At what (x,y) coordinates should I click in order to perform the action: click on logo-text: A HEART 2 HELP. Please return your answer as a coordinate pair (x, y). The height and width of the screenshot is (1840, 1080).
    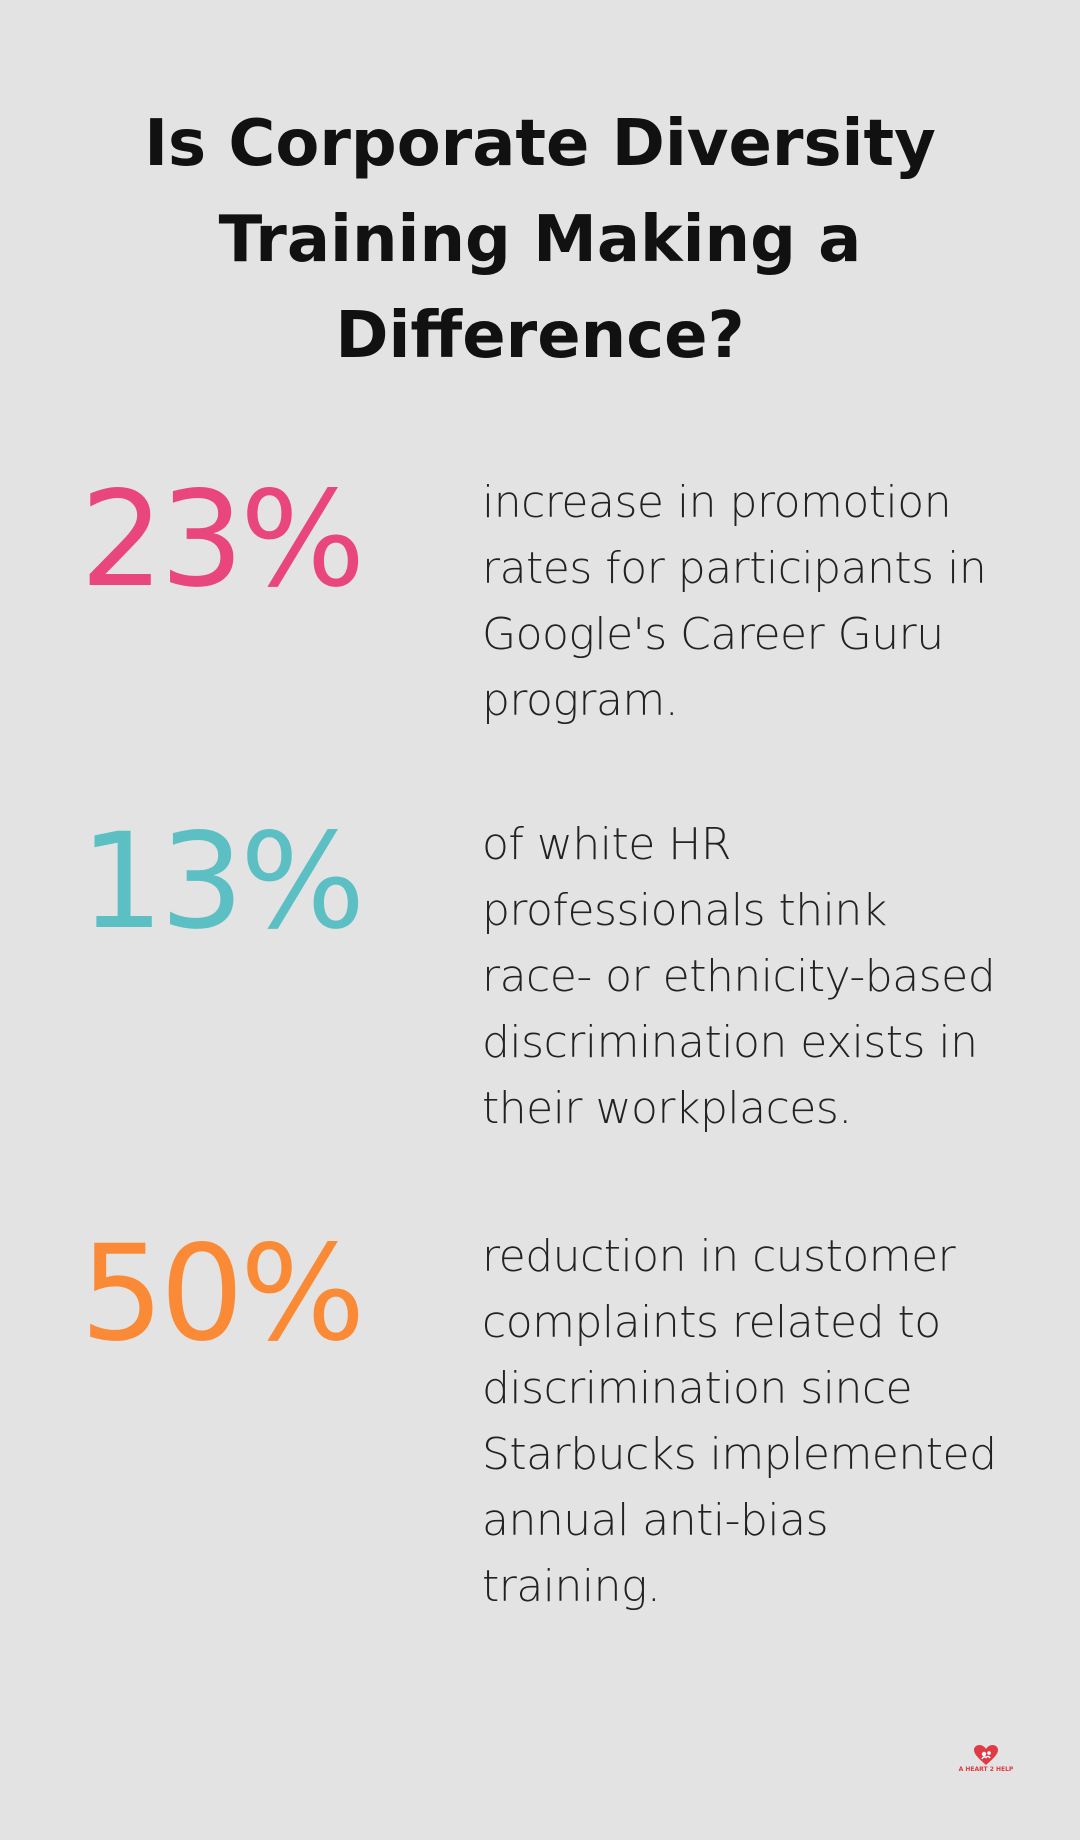
    Looking at the image, I should click on (986, 1769).